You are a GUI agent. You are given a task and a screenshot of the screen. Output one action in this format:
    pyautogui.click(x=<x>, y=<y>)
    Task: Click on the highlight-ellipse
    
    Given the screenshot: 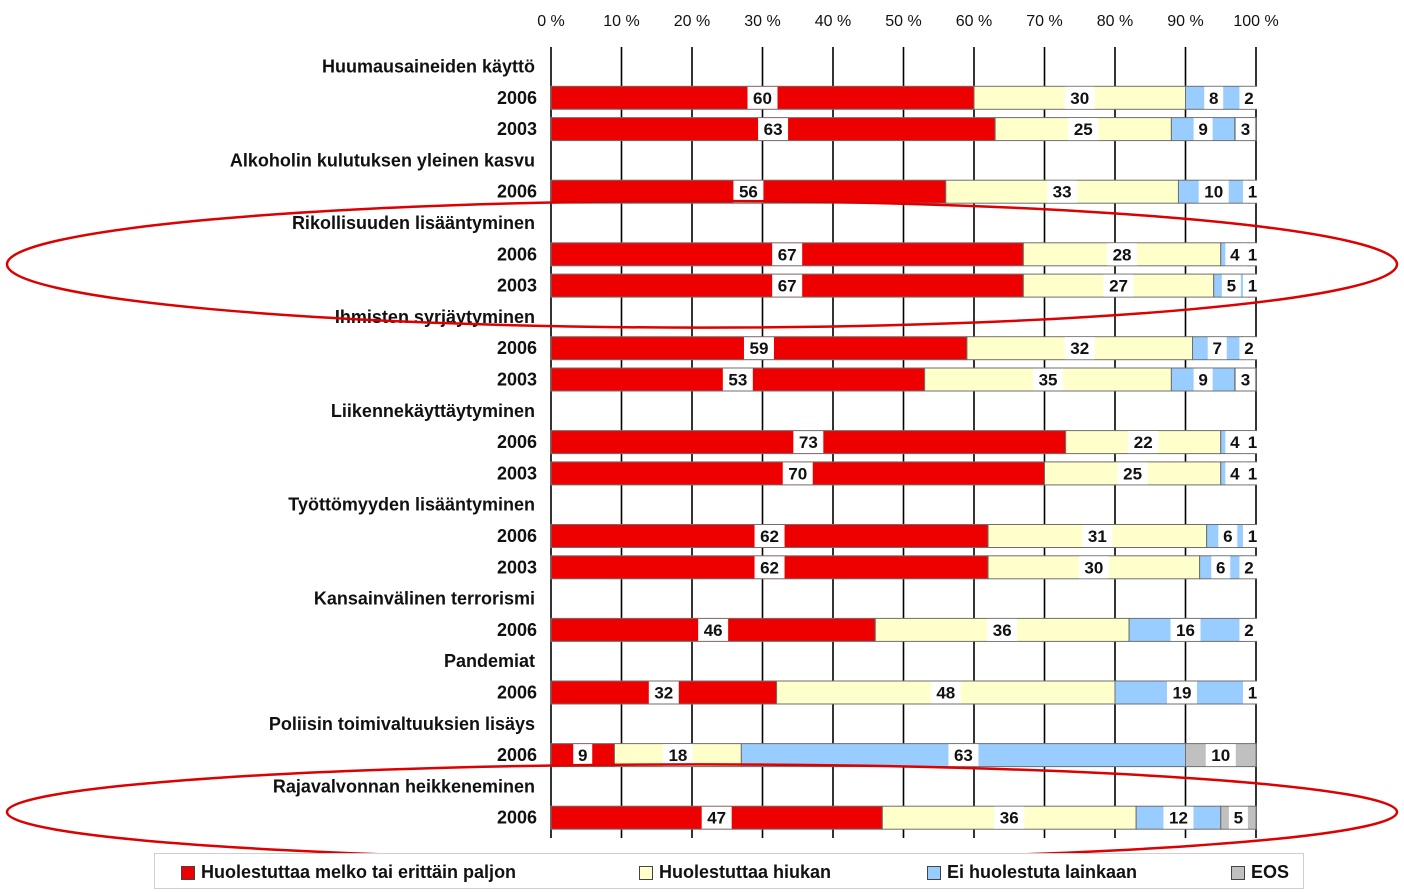 What is the action you would take?
    pyautogui.click(x=702, y=264)
    